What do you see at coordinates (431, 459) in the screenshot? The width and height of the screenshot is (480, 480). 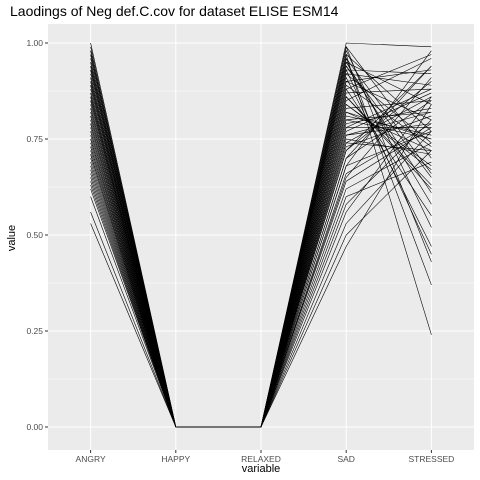 I see `x-tick-label: STRESSED` at bounding box center [431, 459].